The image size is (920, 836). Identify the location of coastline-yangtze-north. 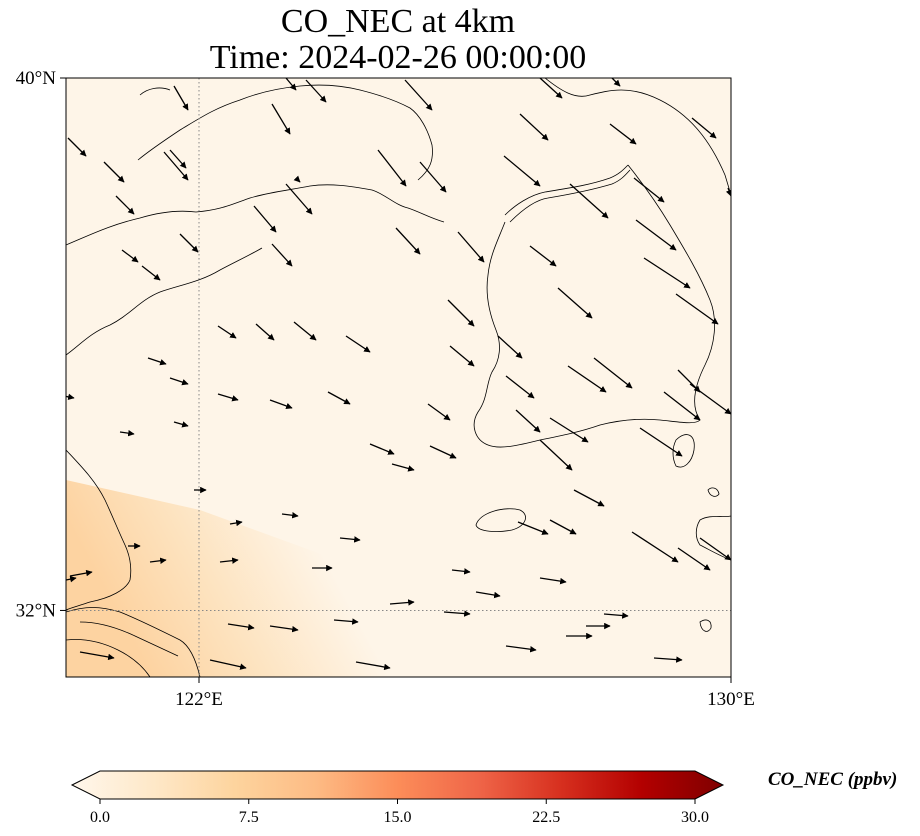
(133, 642).